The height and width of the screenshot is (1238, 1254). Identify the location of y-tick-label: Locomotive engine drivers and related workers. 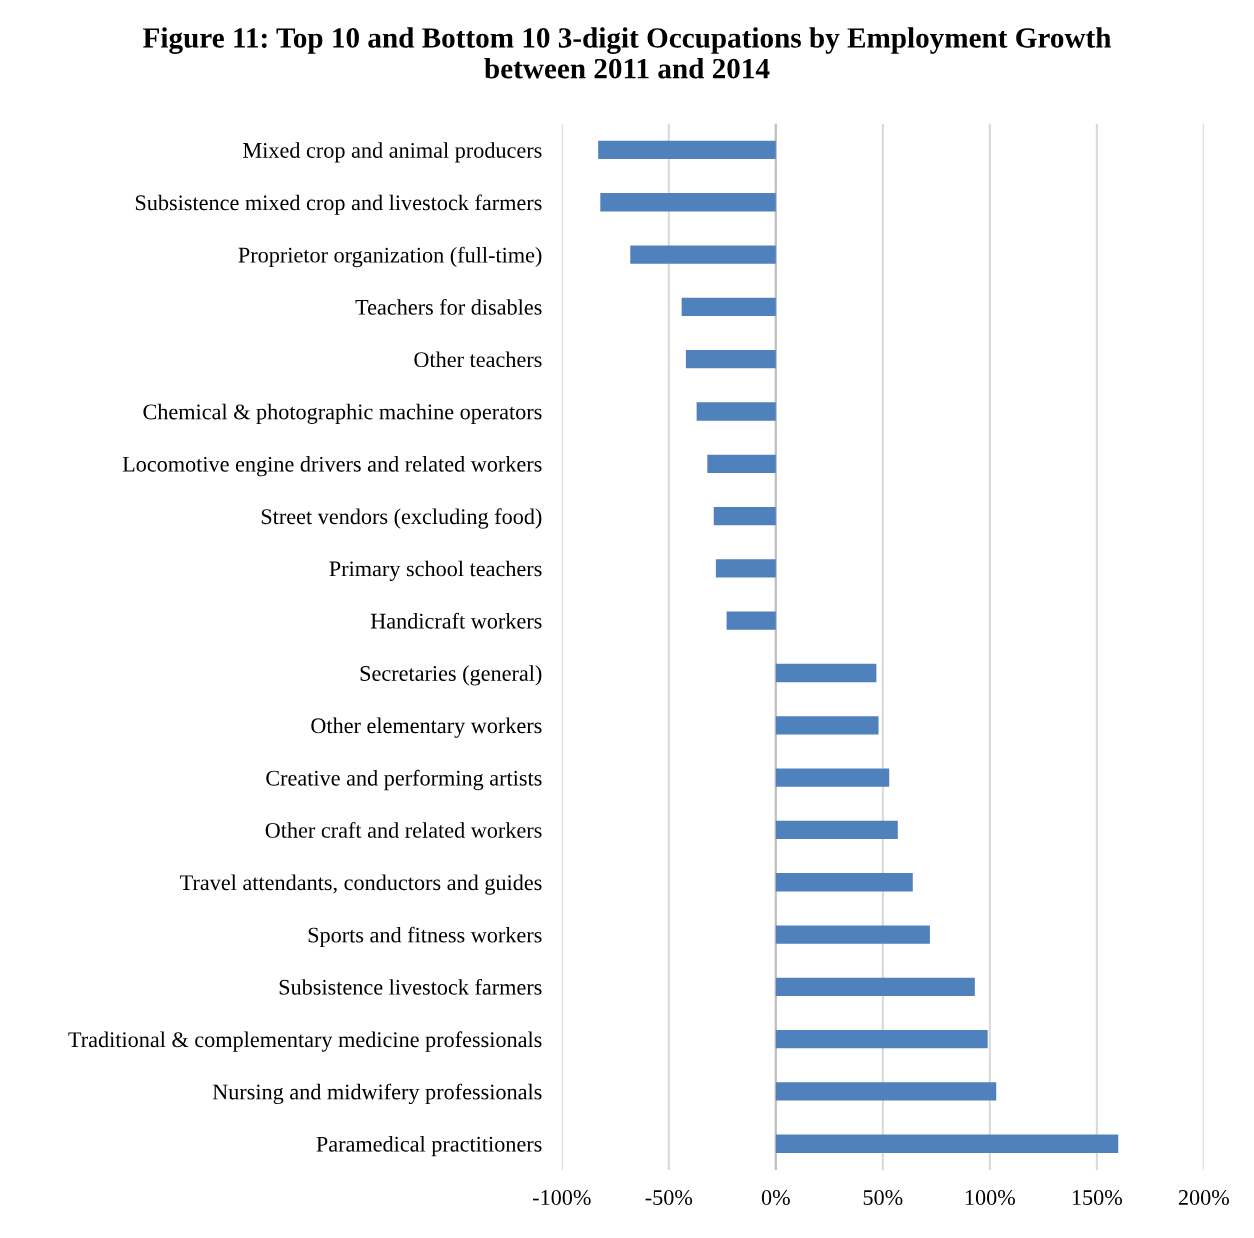
(332, 466).